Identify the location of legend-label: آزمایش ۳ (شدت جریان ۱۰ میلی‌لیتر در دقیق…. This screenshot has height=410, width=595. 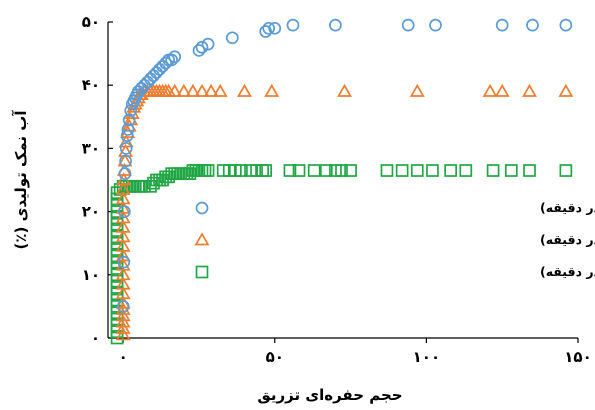
(567, 239).